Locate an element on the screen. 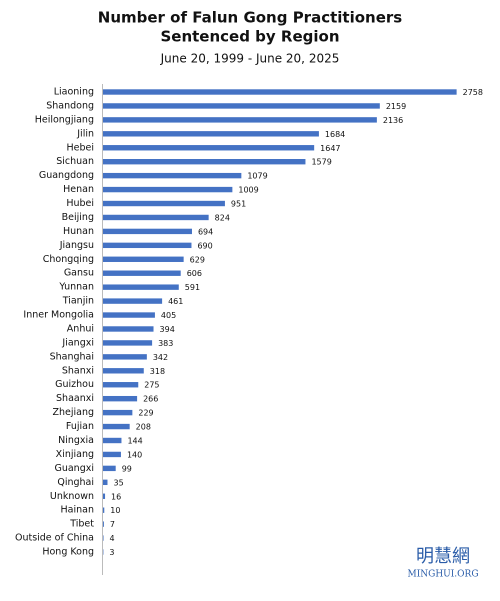 The height and width of the screenshot is (601, 500). value-label: 208 is located at coordinates (143, 427).